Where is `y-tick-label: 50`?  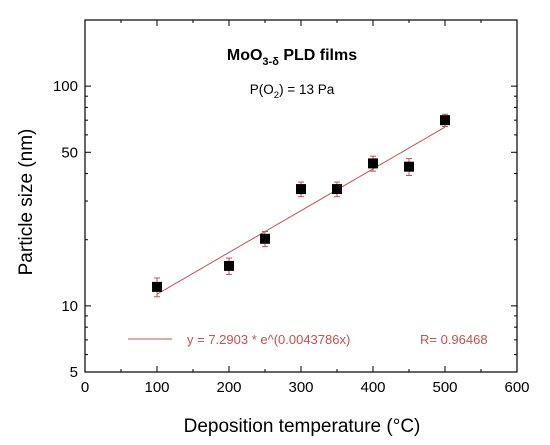
y-tick-label: 50 is located at coordinates (69, 152).